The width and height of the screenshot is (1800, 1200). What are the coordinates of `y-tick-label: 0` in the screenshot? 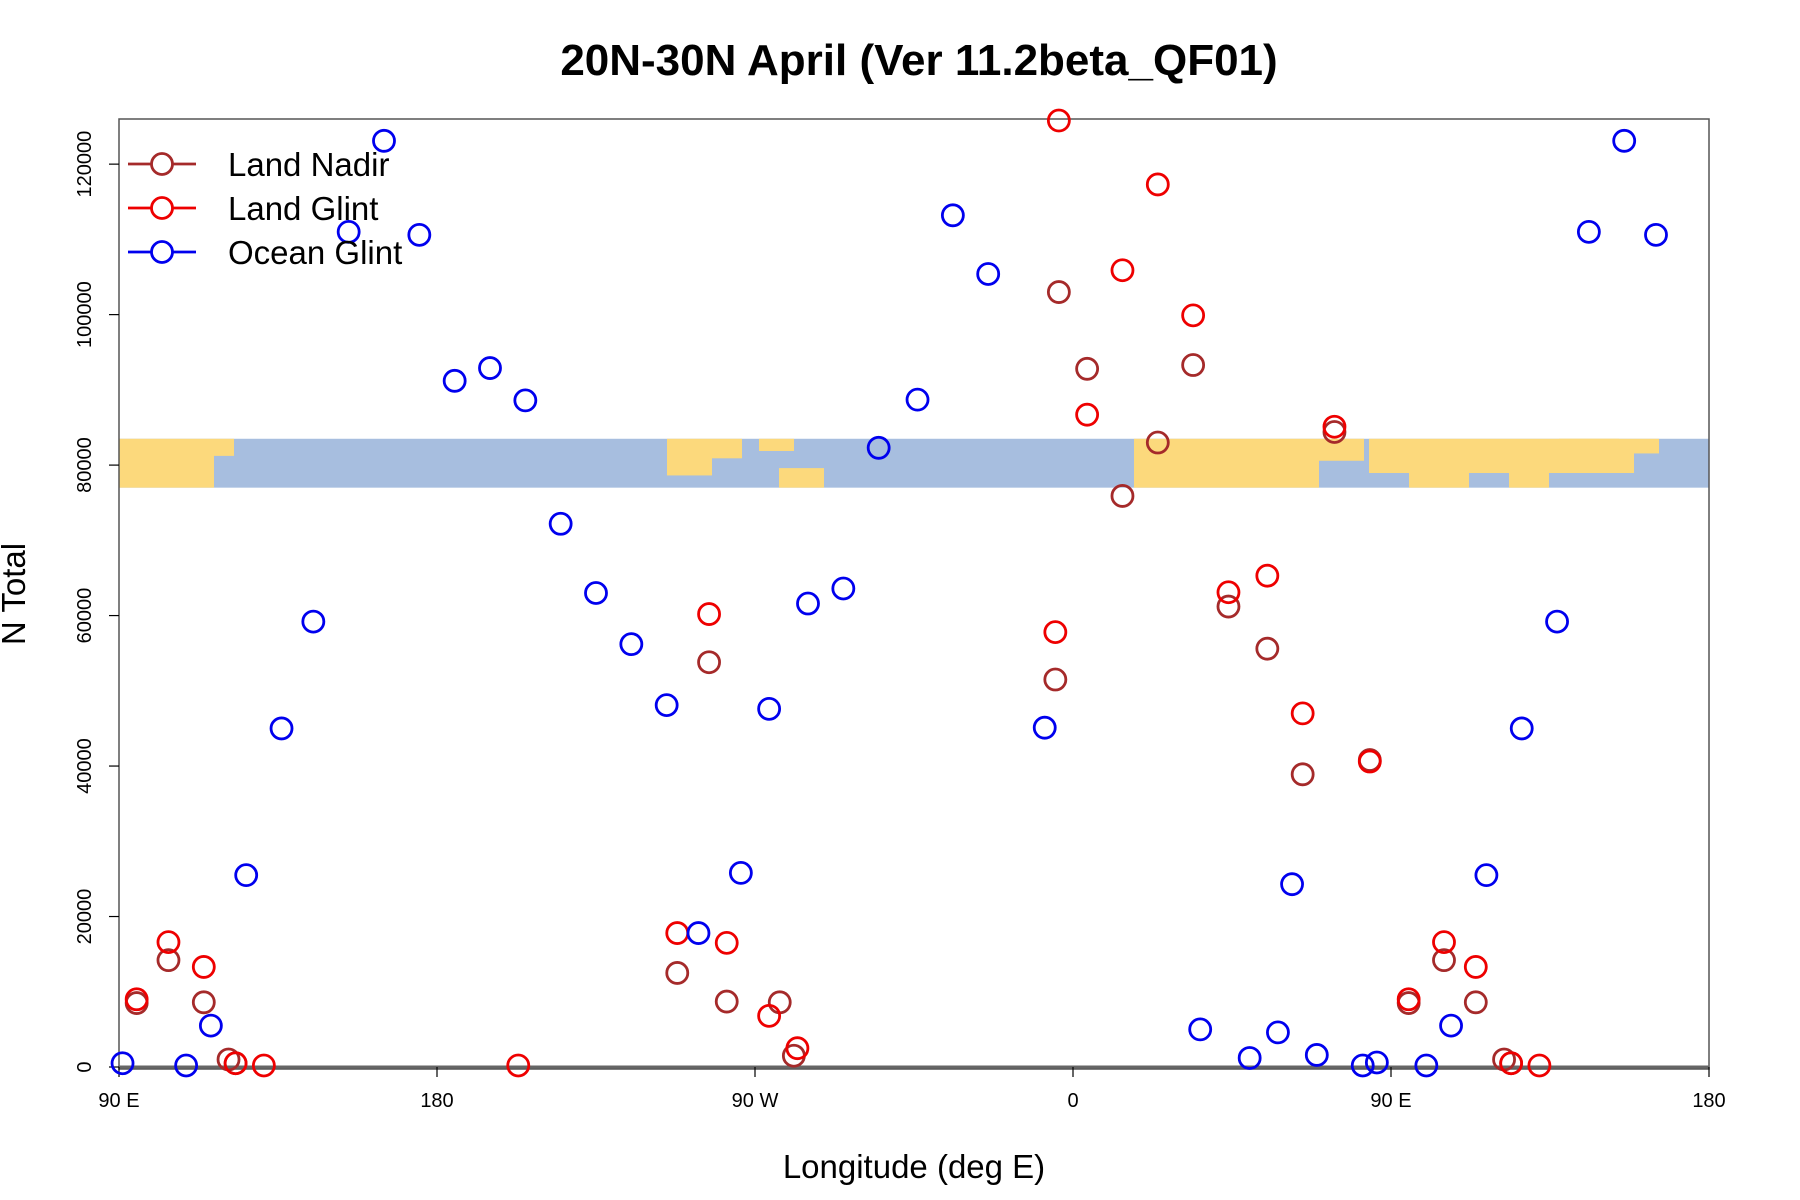 It's located at (85, 1066).